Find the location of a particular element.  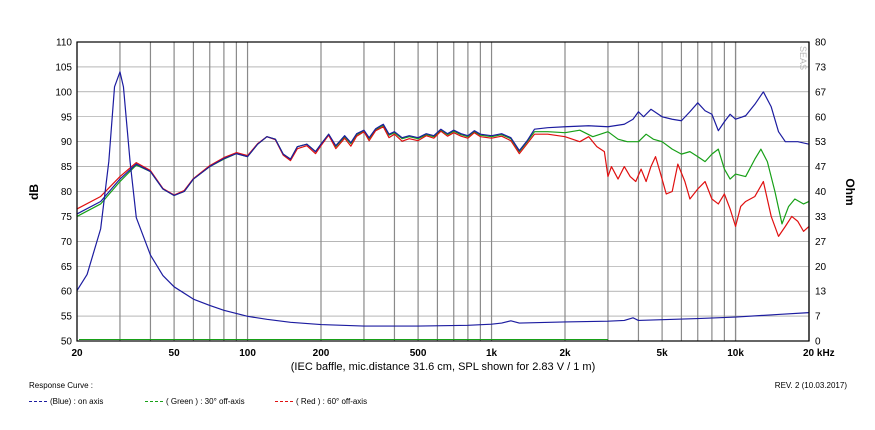

y-tick-label: 105 is located at coordinates (63, 67).